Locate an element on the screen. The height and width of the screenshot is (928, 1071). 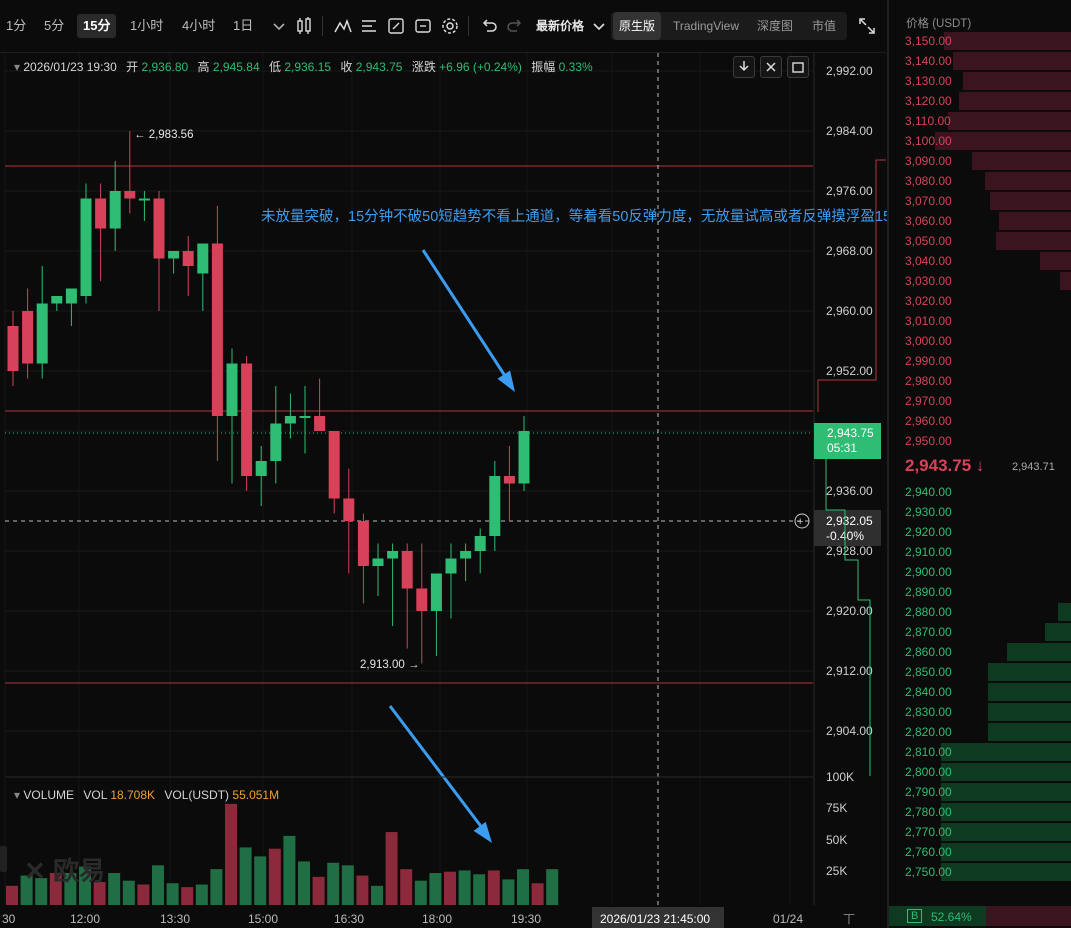
ask-row: 3,100.00 is located at coordinates (980, 141).